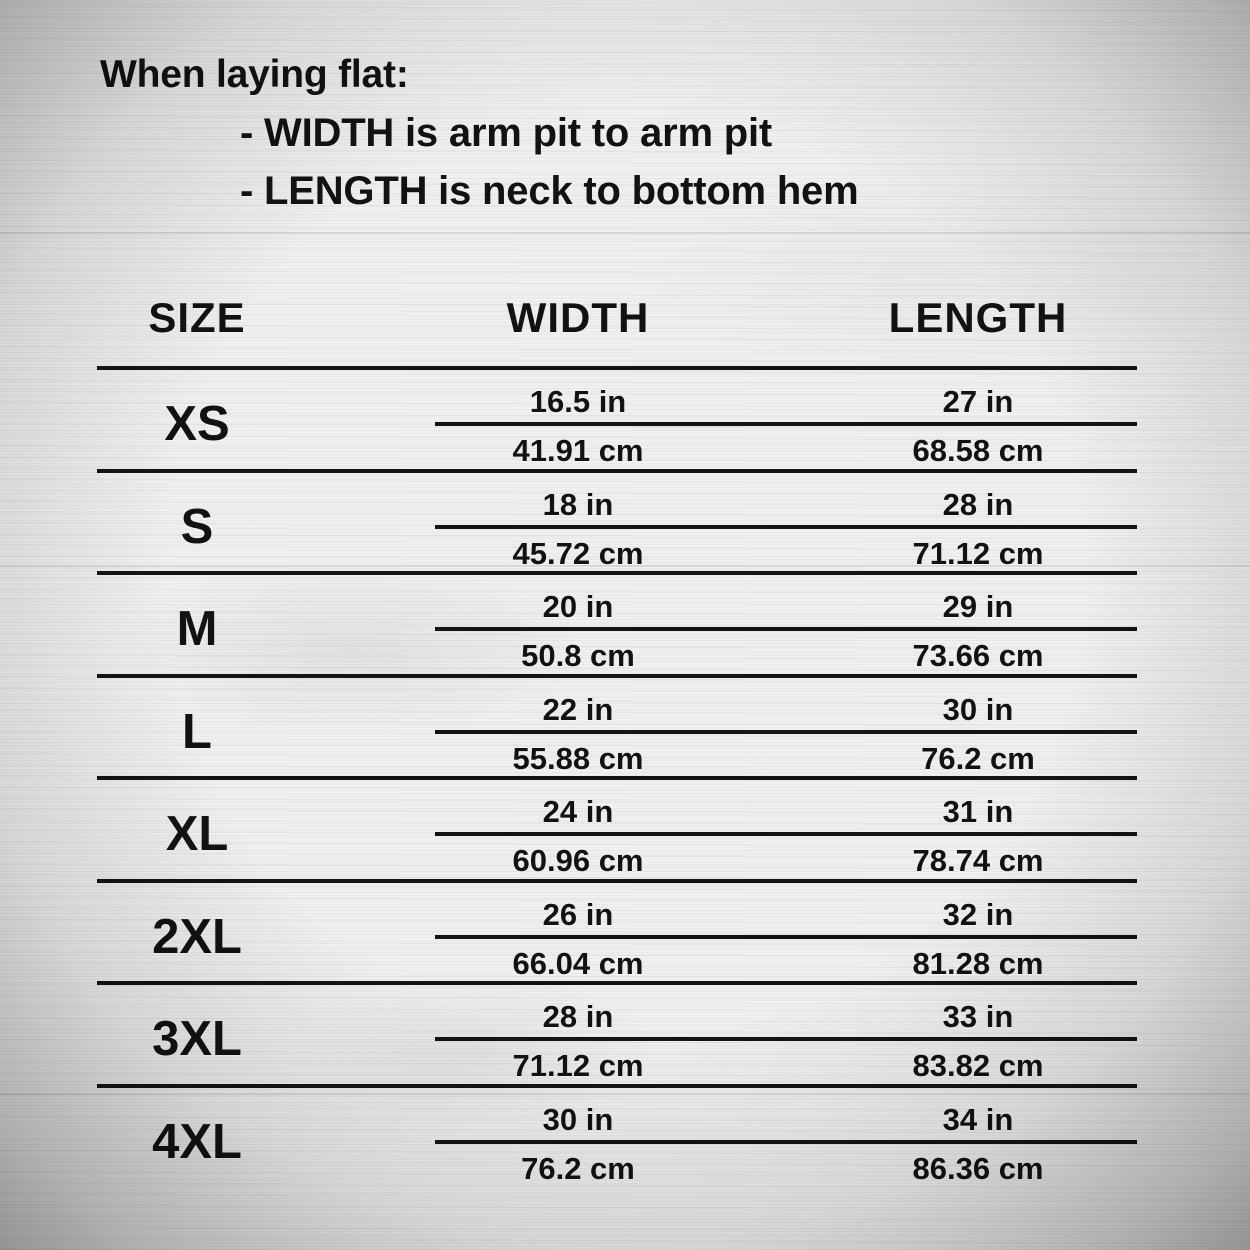 The image size is (1250, 1250). I want to click on length-inches: 34 in, so click(978, 1119).